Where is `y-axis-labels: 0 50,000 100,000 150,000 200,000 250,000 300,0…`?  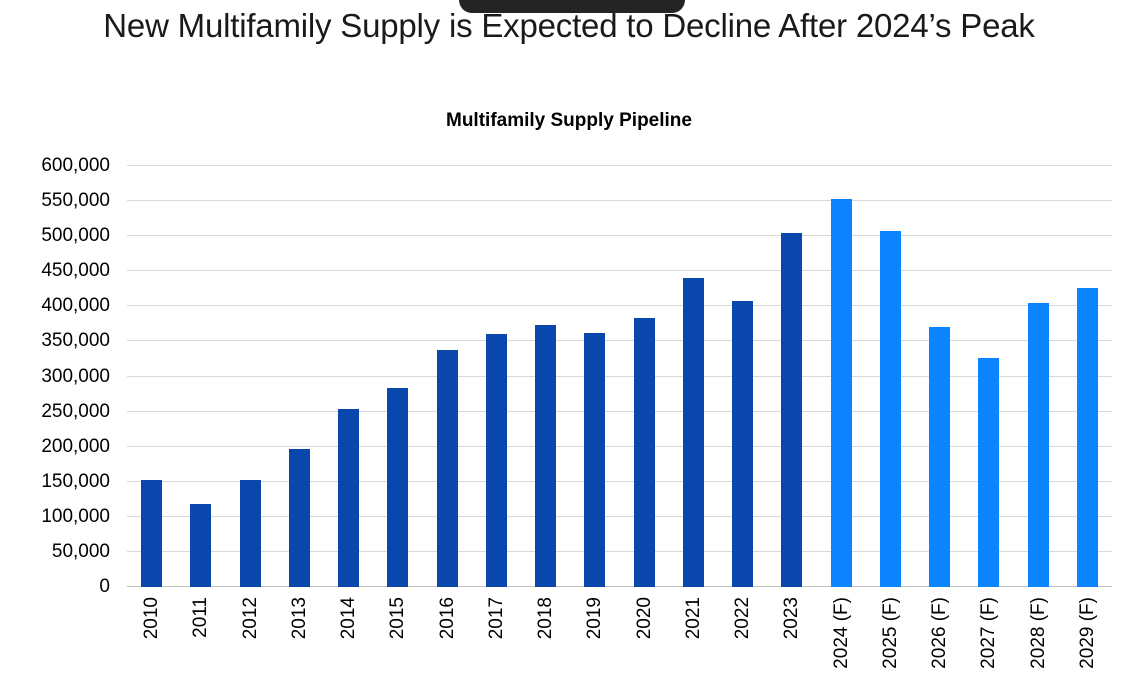 y-axis-labels: 0 50,000 100,000 150,000 200,000 250,000 300,0… is located at coordinates (55, 376).